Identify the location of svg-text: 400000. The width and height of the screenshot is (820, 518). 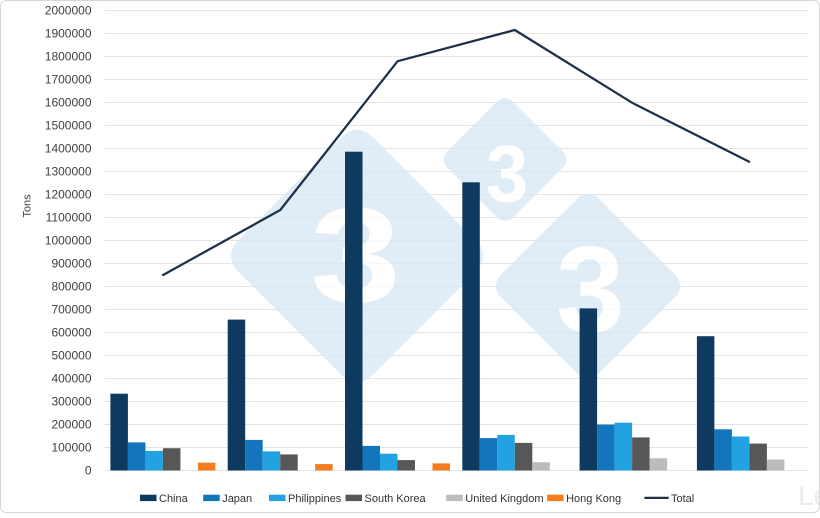
(71, 379).